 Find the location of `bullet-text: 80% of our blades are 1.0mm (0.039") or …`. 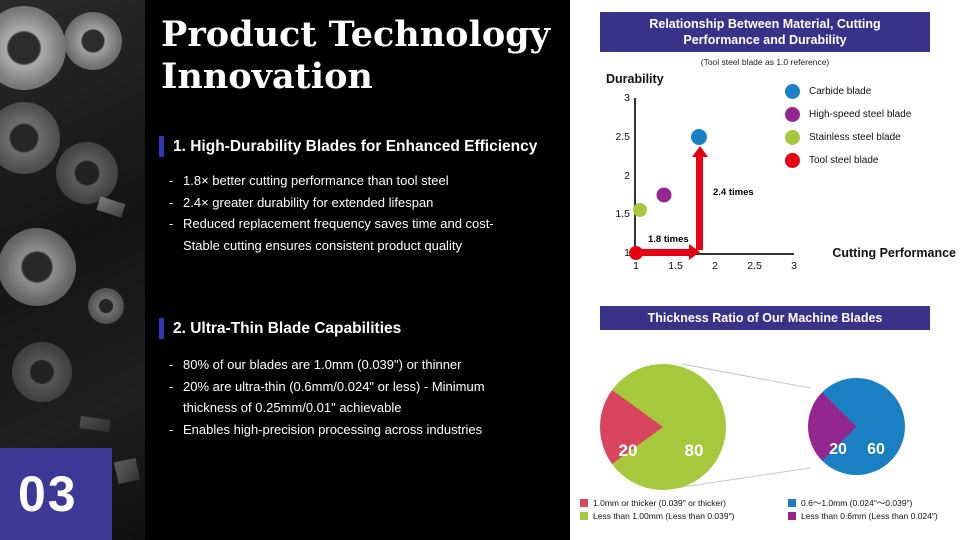

bullet-text: 80% of our blades are 1.0mm (0.039") or … is located at coordinates (322, 364).